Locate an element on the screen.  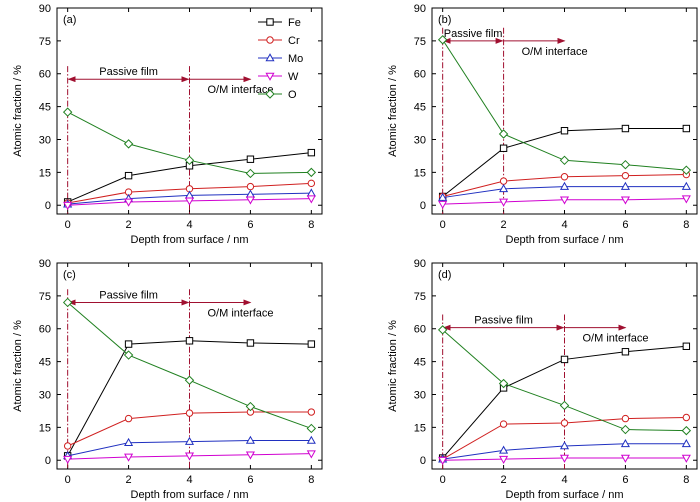
panel-label: (c) is located at coordinates (69, 275).